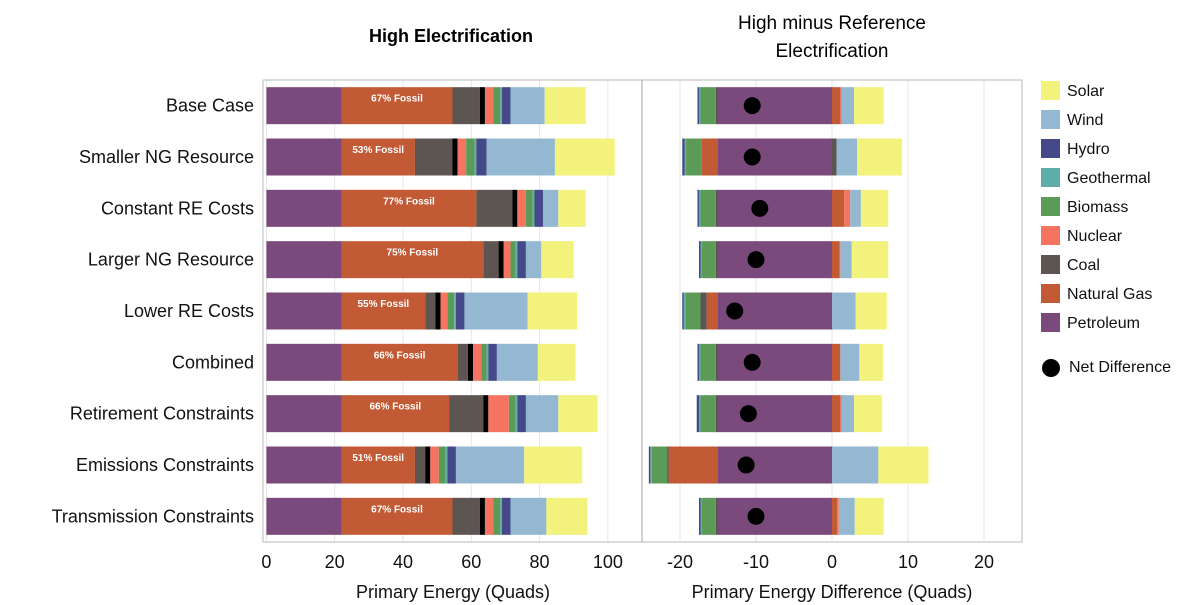 This screenshot has width=1191, height=605. Describe the element at coordinates (735, 311) in the screenshot. I see `net-difference-point-lower-re-costs` at that location.